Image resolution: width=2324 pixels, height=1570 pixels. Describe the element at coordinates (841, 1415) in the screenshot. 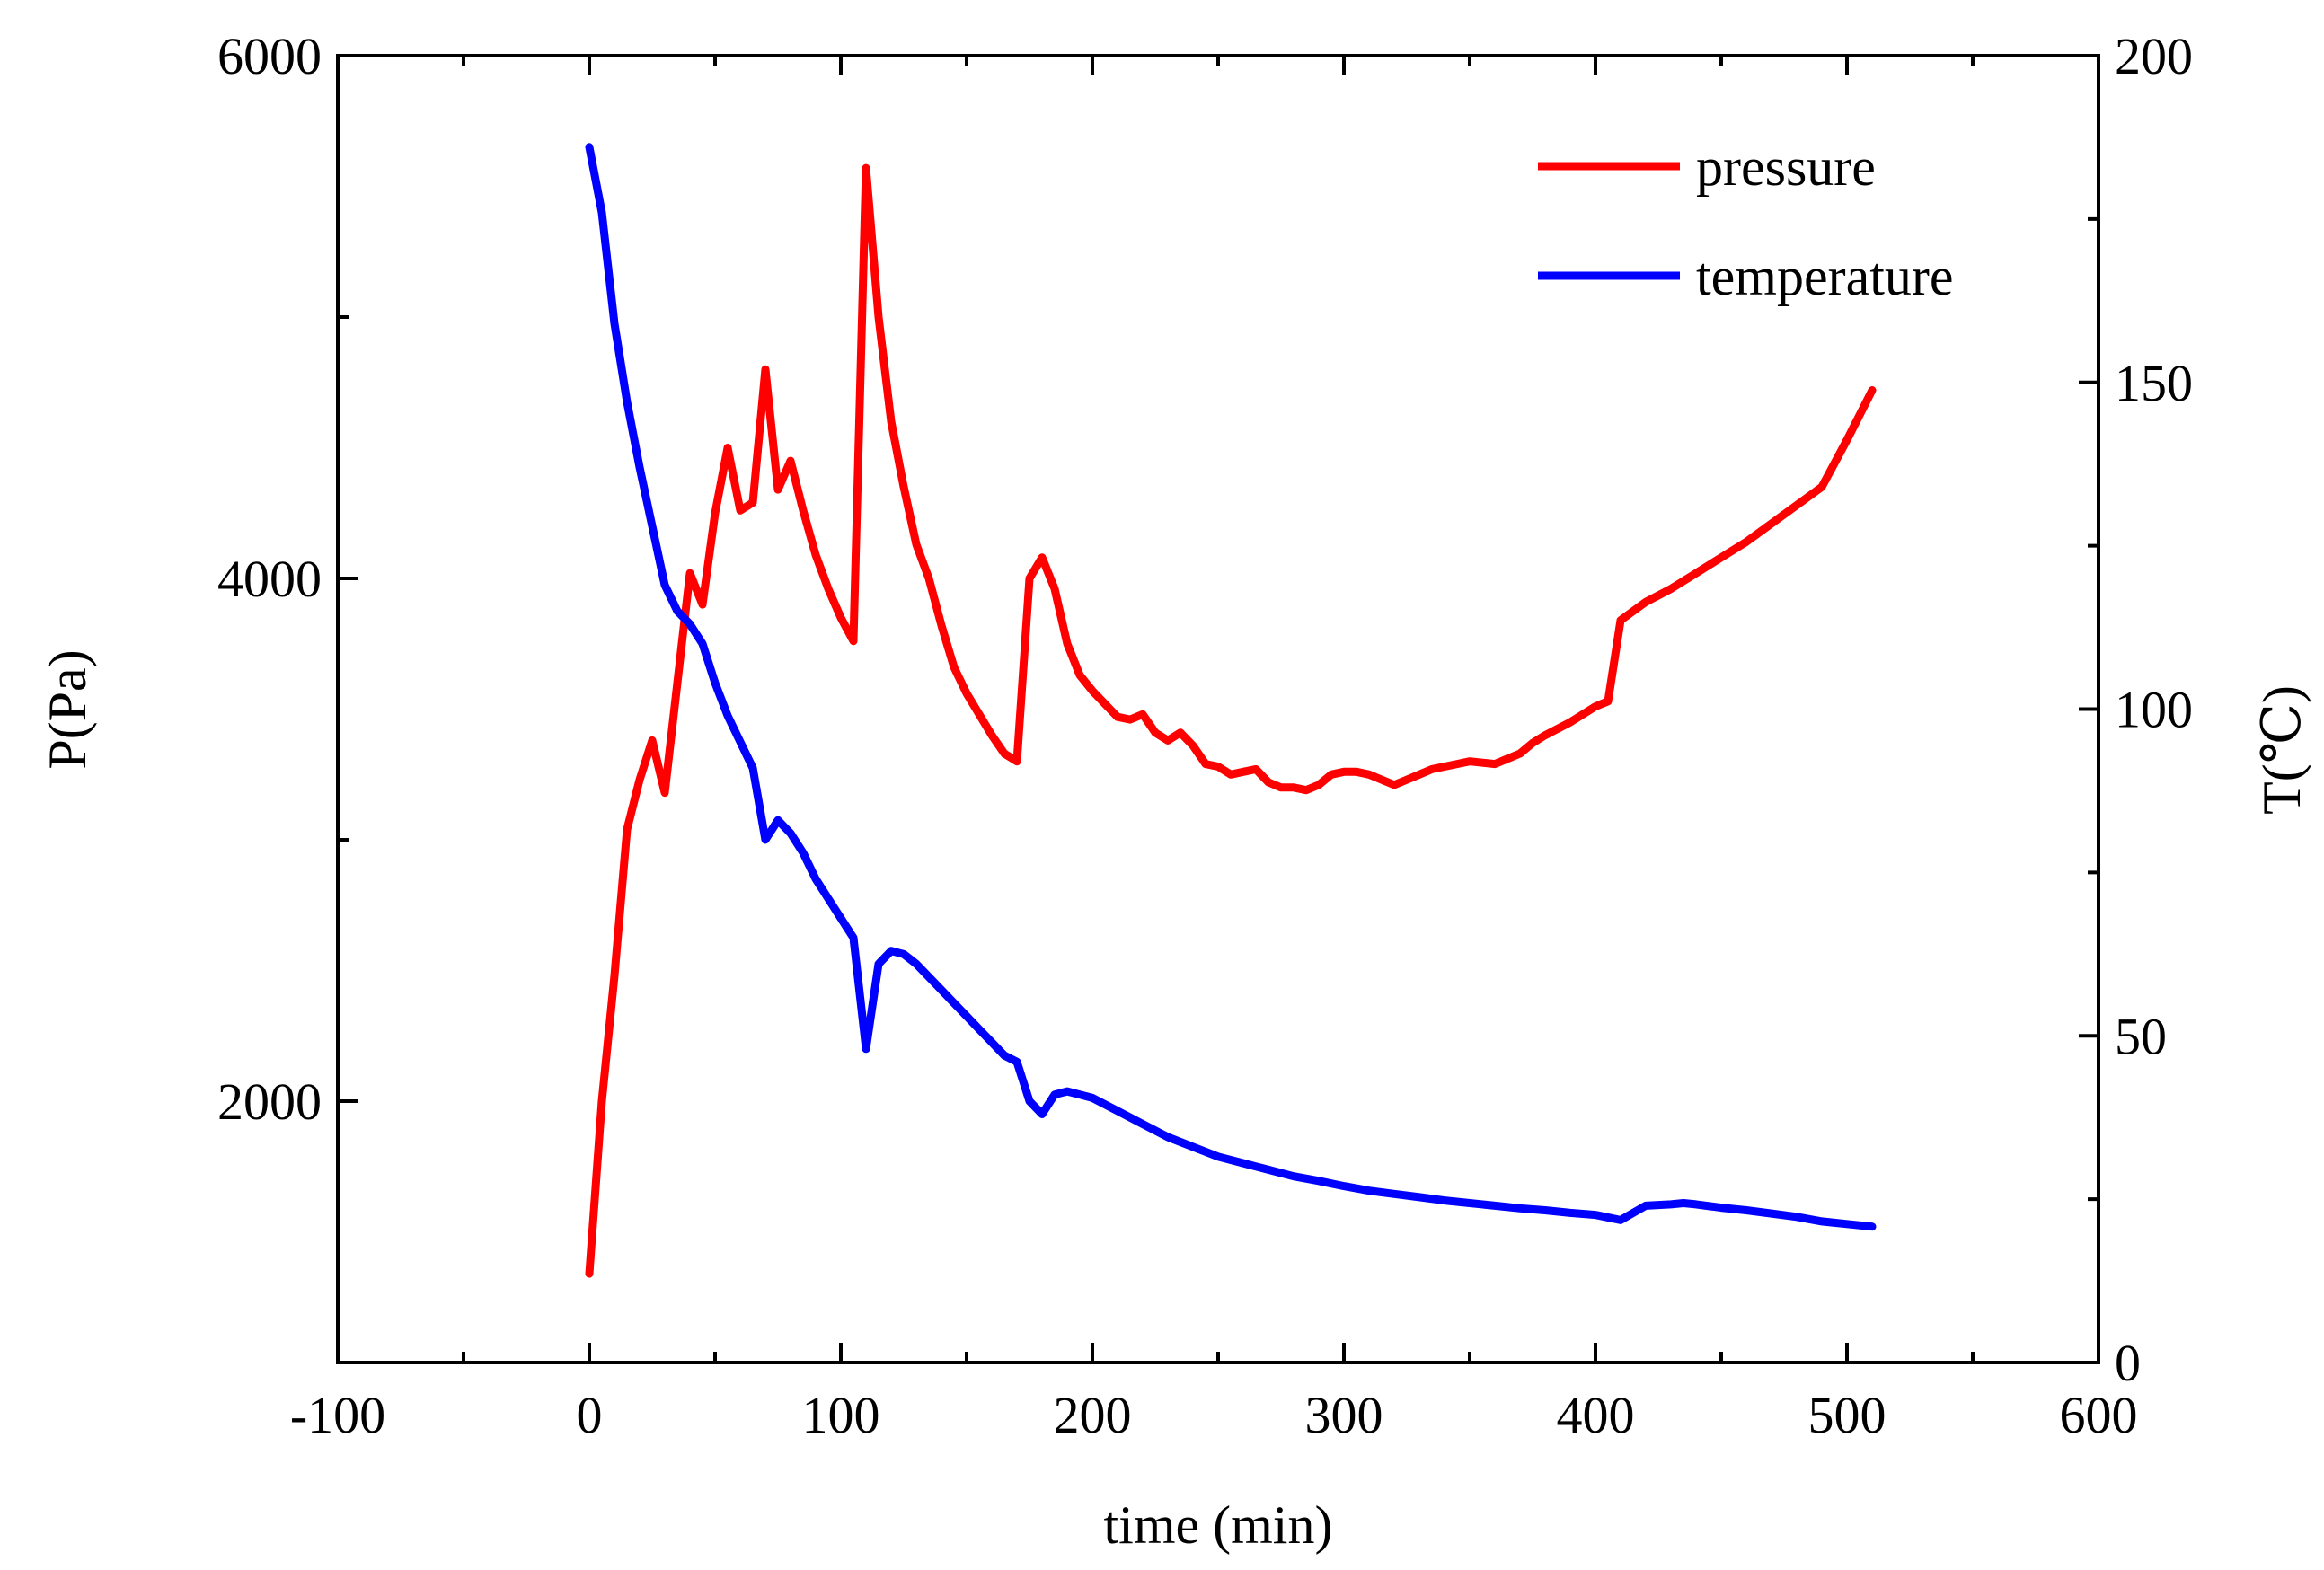

I see `x-tick-label: 100` at that location.